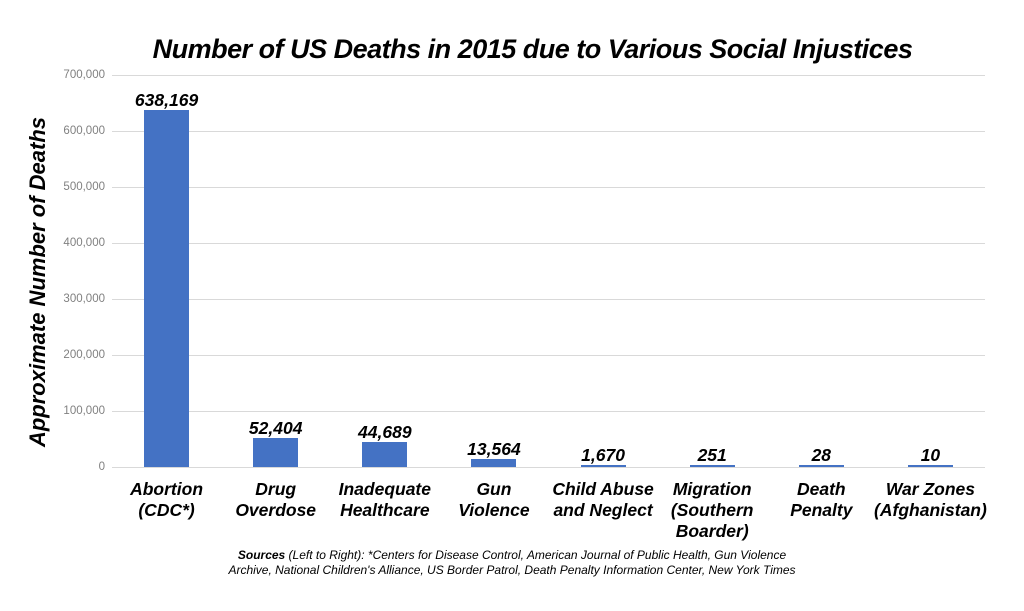 The height and width of the screenshot is (611, 1024). Describe the element at coordinates (84, 299) in the screenshot. I see `y-axis-tick-label: 300,000` at that location.